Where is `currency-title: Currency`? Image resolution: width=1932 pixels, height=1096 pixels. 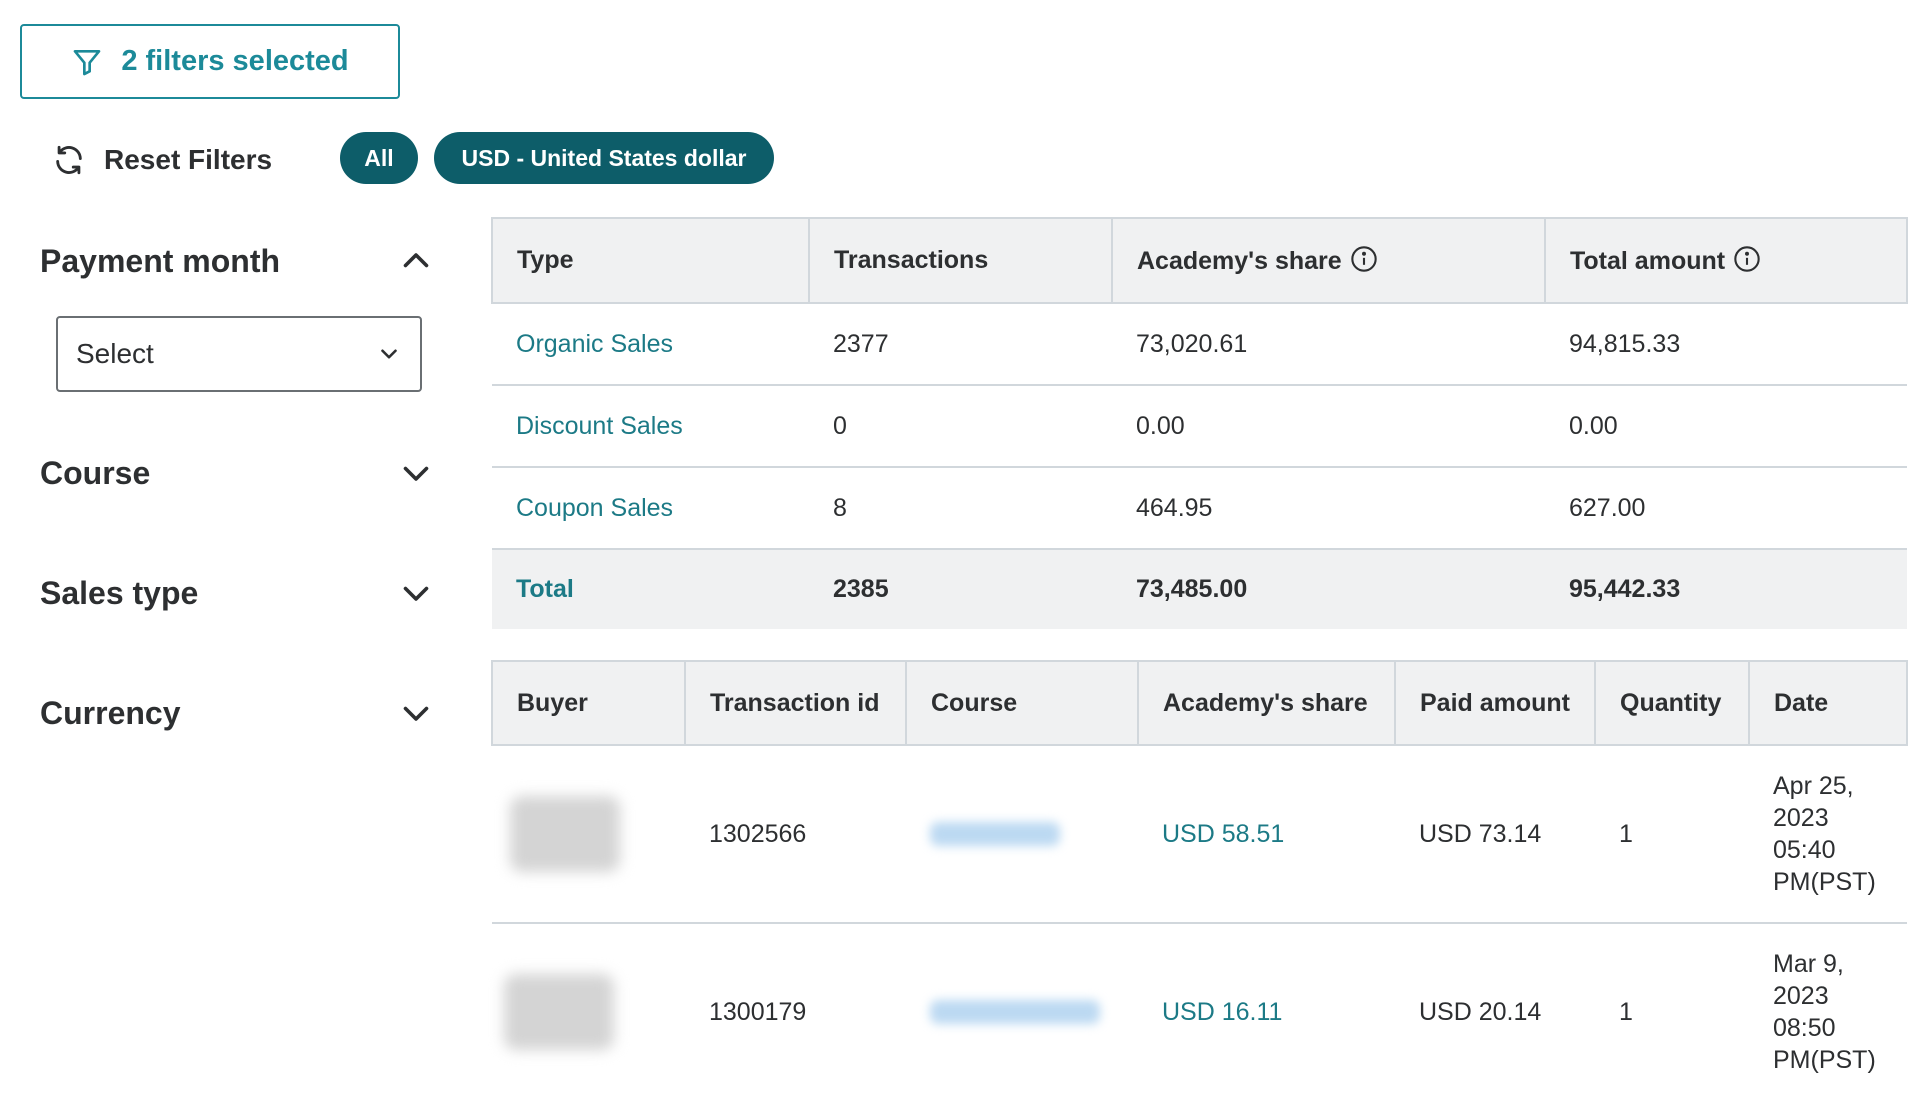
currency-title: Currency is located at coordinates (110, 712).